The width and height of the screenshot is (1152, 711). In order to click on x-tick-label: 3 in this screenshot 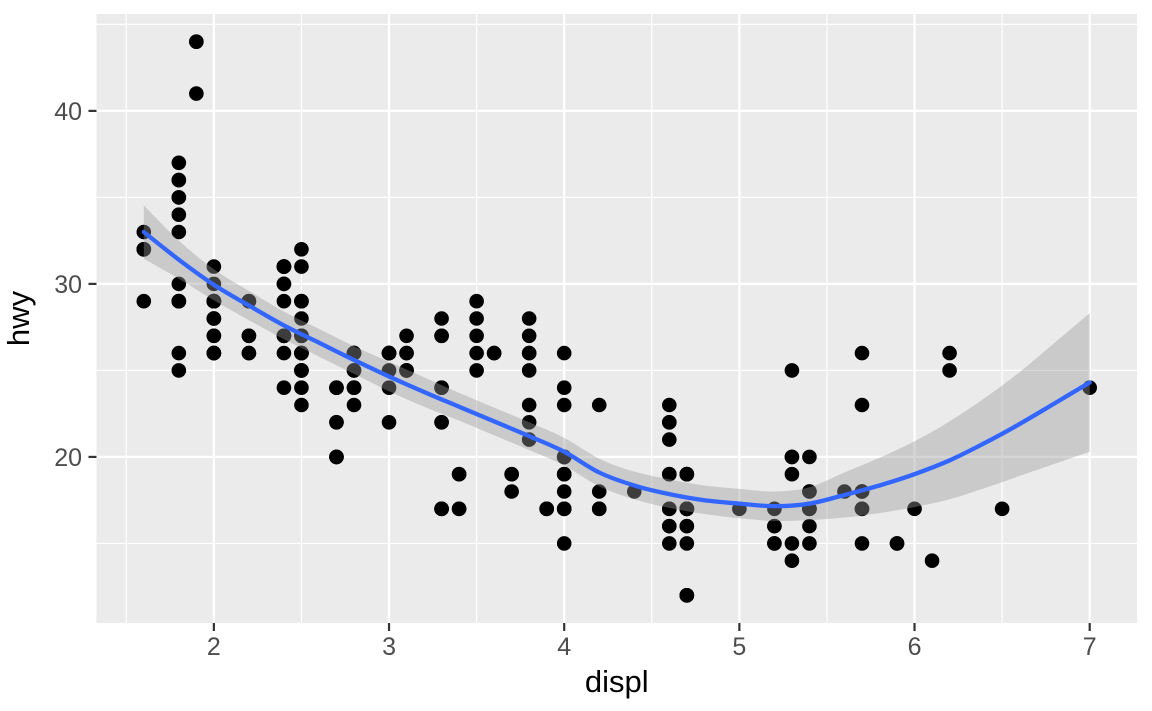, I will do `click(389, 647)`.